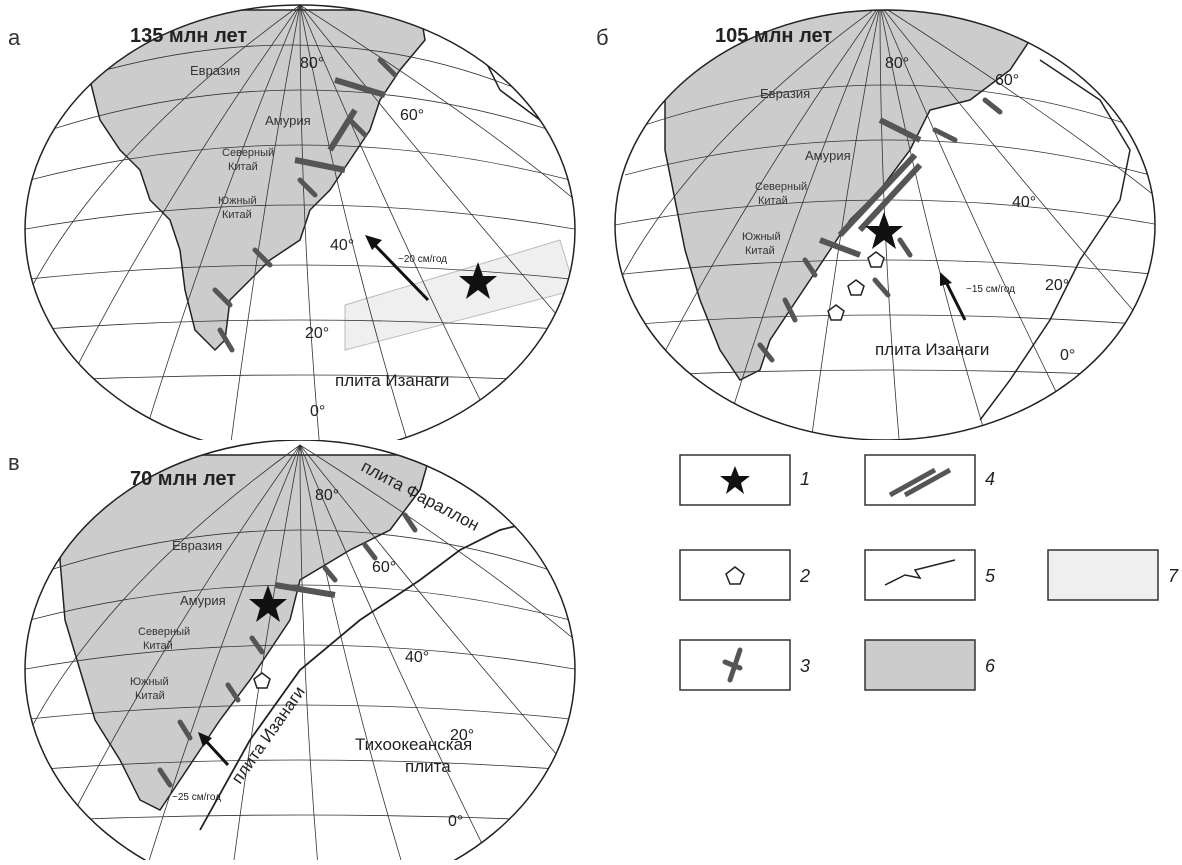 Image resolution: width=1182 pixels, height=865 pixels. What do you see at coordinates (428, 766) in the screenshot?
I see `plate-pacific-2-c: плита` at bounding box center [428, 766].